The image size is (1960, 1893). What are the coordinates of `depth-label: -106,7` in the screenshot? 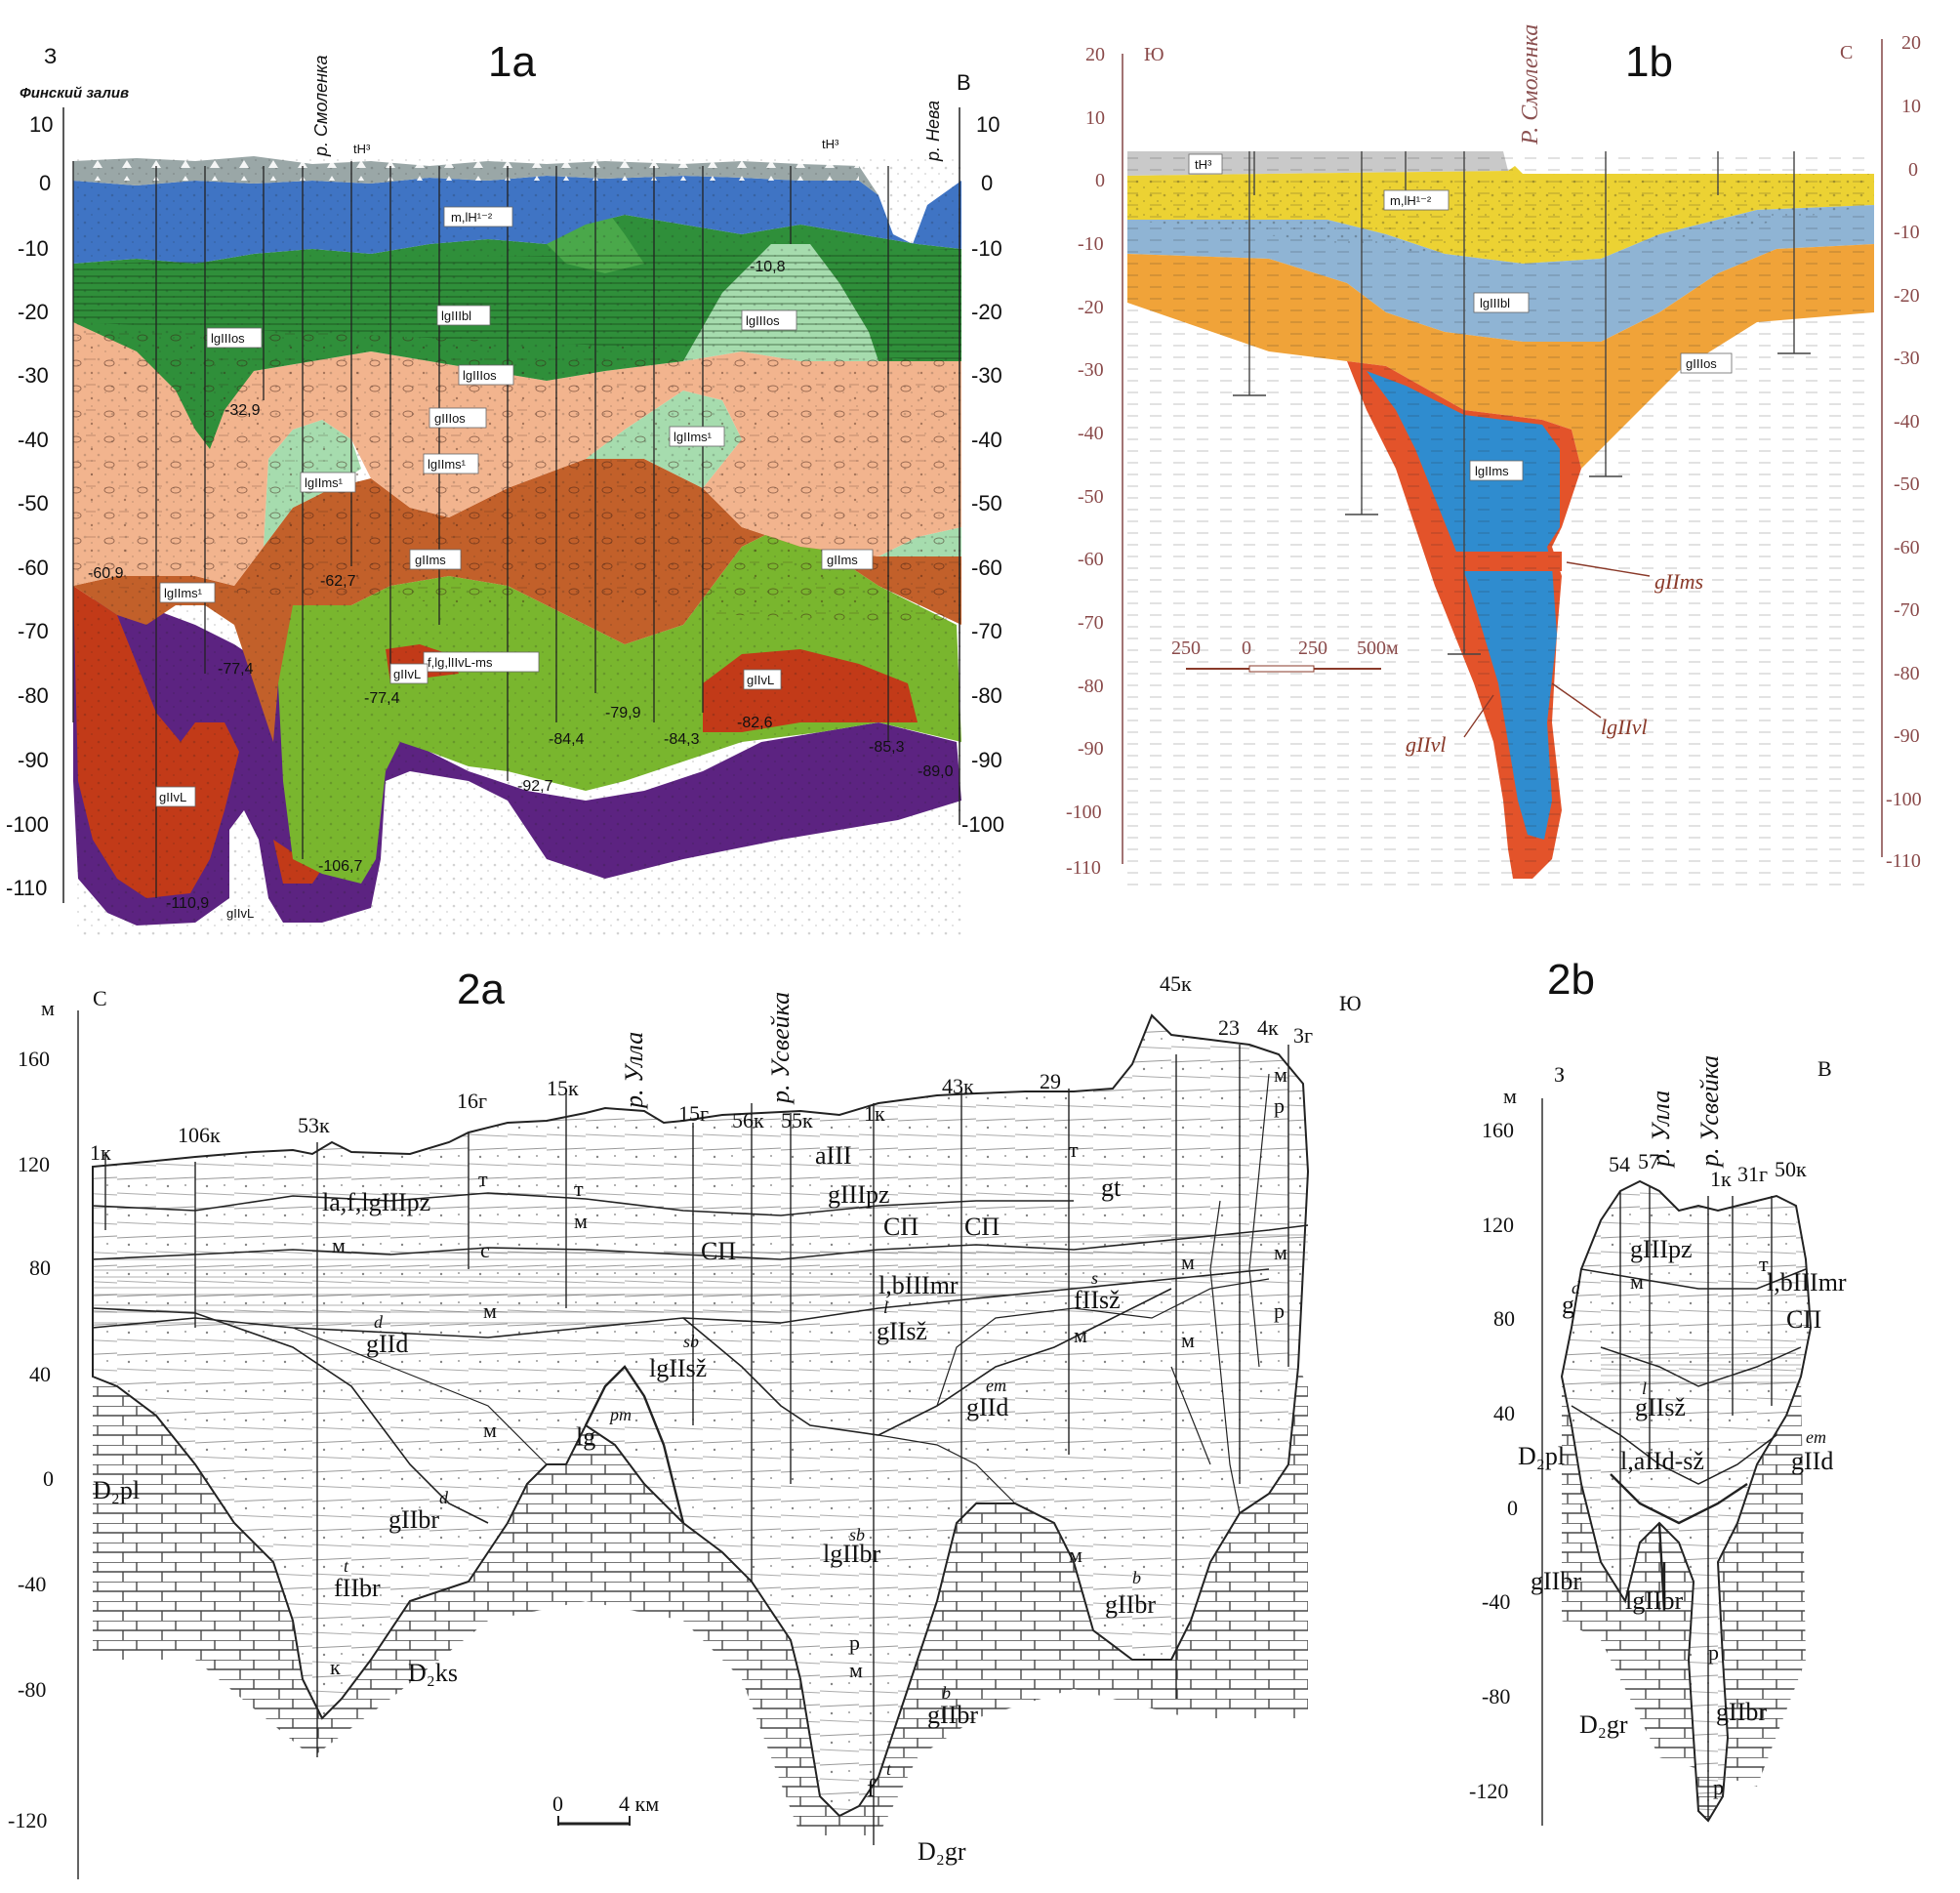 It's located at (340, 866).